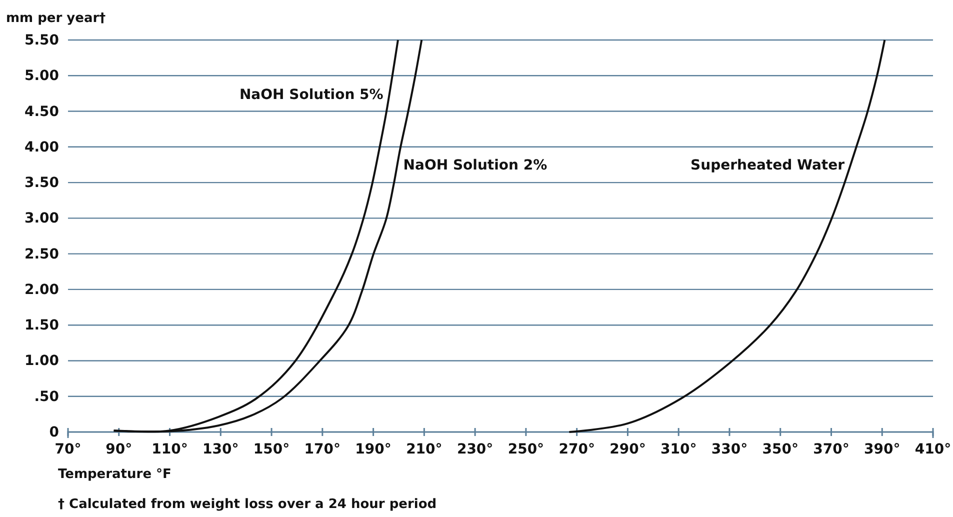  Describe the element at coordinates (42, 290) in the screenshot. I see `y-tick-label: 2.00` at that location.